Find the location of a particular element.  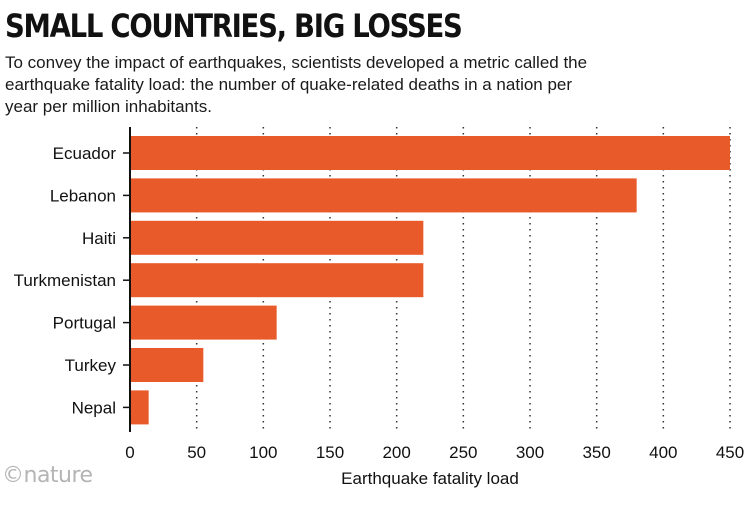

category-label: Turkey is located at coordinates (91, 365).